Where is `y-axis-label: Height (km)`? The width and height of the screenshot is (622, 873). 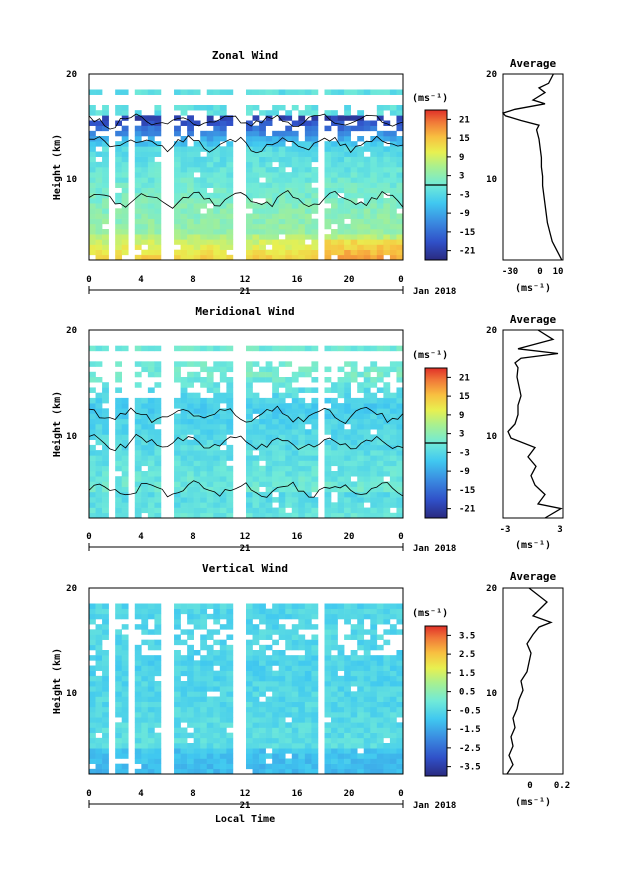
y-axis-label: Height (km) is located at coordinates (57, 681).